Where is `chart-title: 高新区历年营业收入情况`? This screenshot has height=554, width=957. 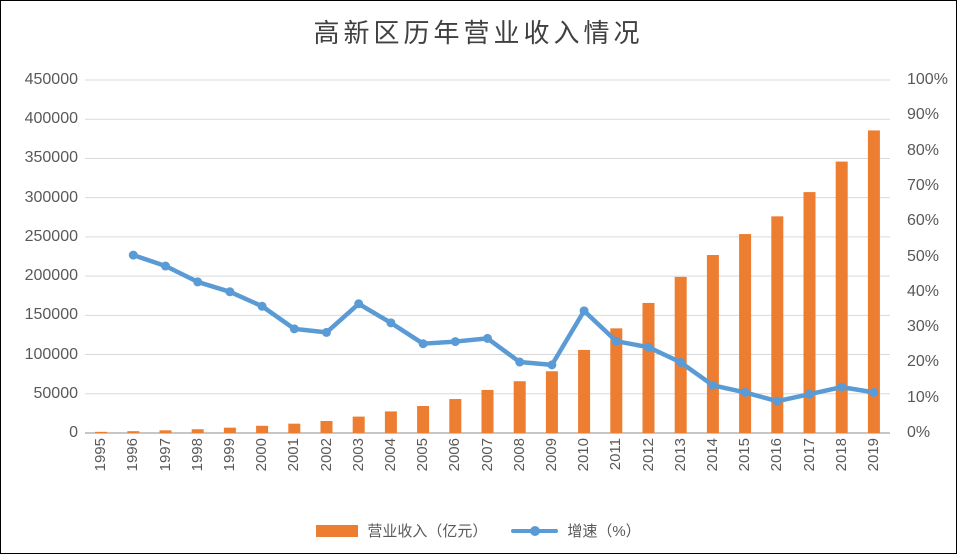
chart-title: 高新区历年营业收入情况 is located at coordinates (478, 33).